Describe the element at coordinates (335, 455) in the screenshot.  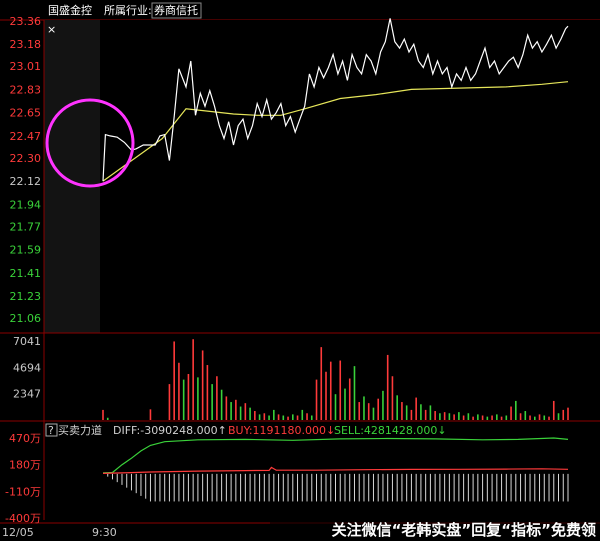
I see `sell-line` at that location.